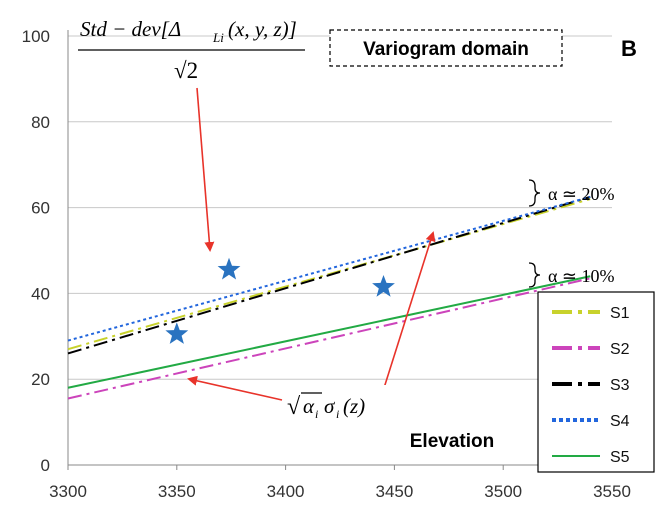  I want to click on domain-label: Variogram domain, so click(446, 49).